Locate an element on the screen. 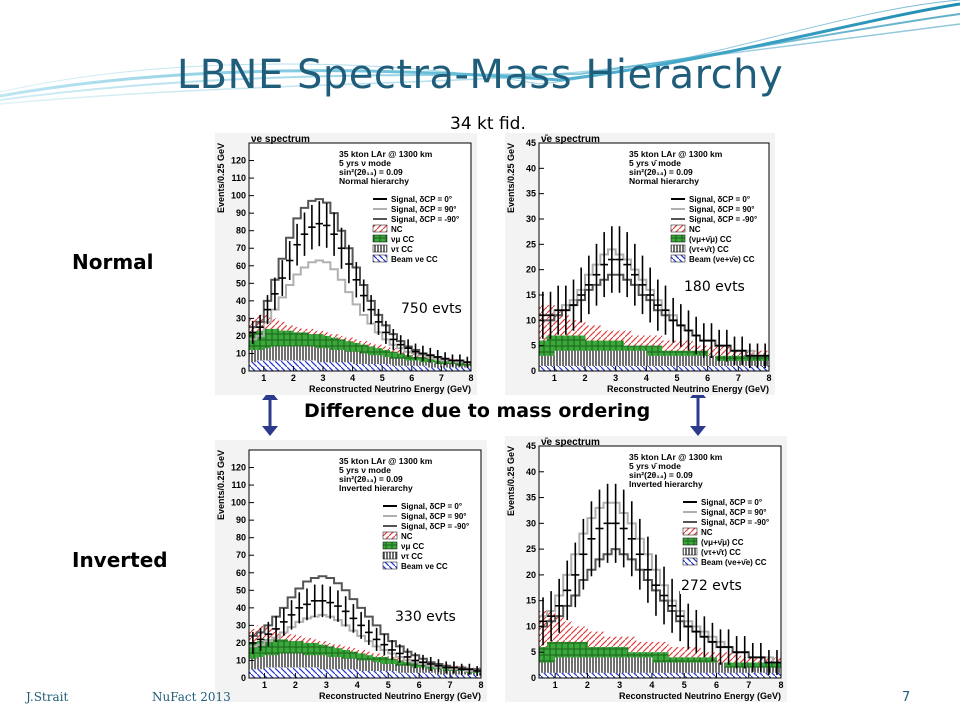  info-line: Normal hierarchy is located at coordinates (664, 181).